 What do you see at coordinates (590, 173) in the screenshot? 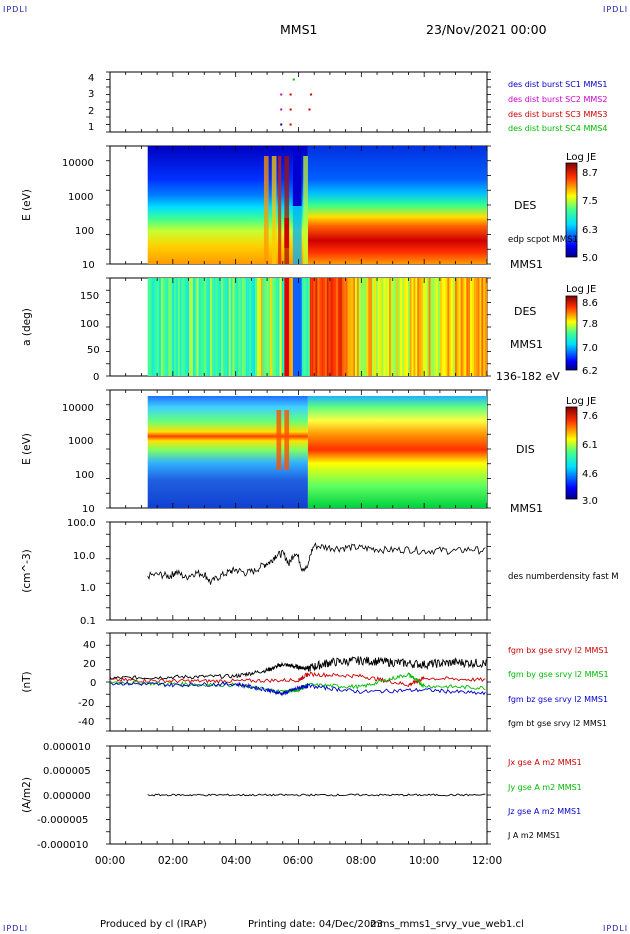
I see `colorbar-tick: 8.7` at bounding box center [590, 173].